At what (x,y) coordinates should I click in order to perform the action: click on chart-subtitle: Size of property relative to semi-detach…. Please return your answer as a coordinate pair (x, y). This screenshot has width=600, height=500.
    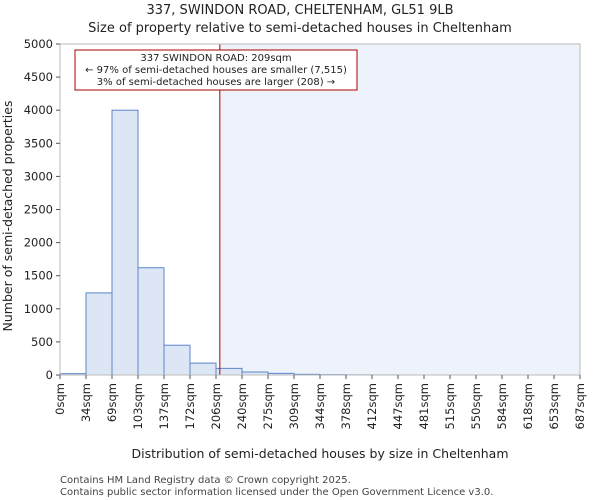
    Looking at the image, I should click on (300, 28).